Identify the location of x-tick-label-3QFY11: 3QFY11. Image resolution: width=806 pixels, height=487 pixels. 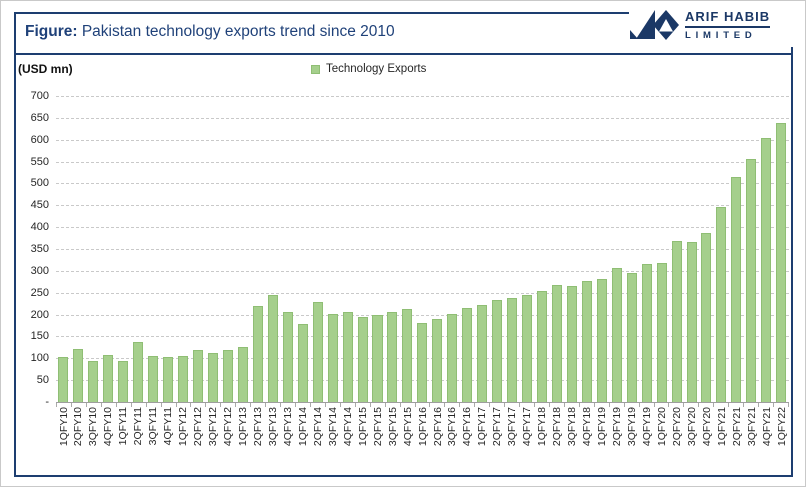
(153, 426).